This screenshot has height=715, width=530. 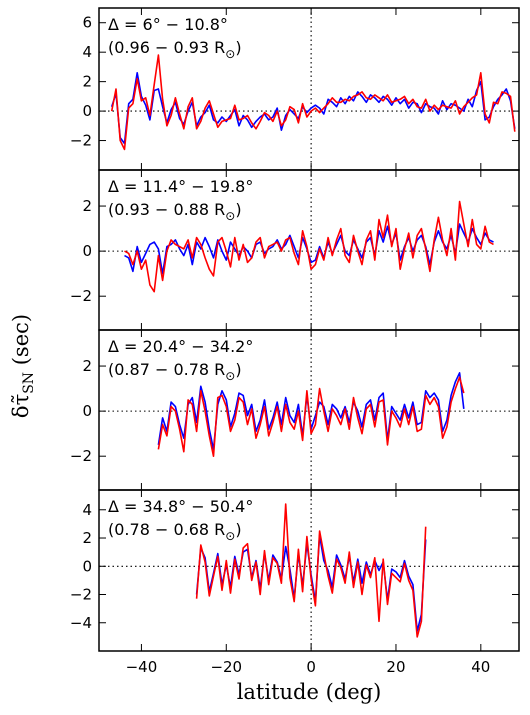 I want to click on panel-delta-range: Δ = 11.4° − 19.8°, so click(x=180, y=186).